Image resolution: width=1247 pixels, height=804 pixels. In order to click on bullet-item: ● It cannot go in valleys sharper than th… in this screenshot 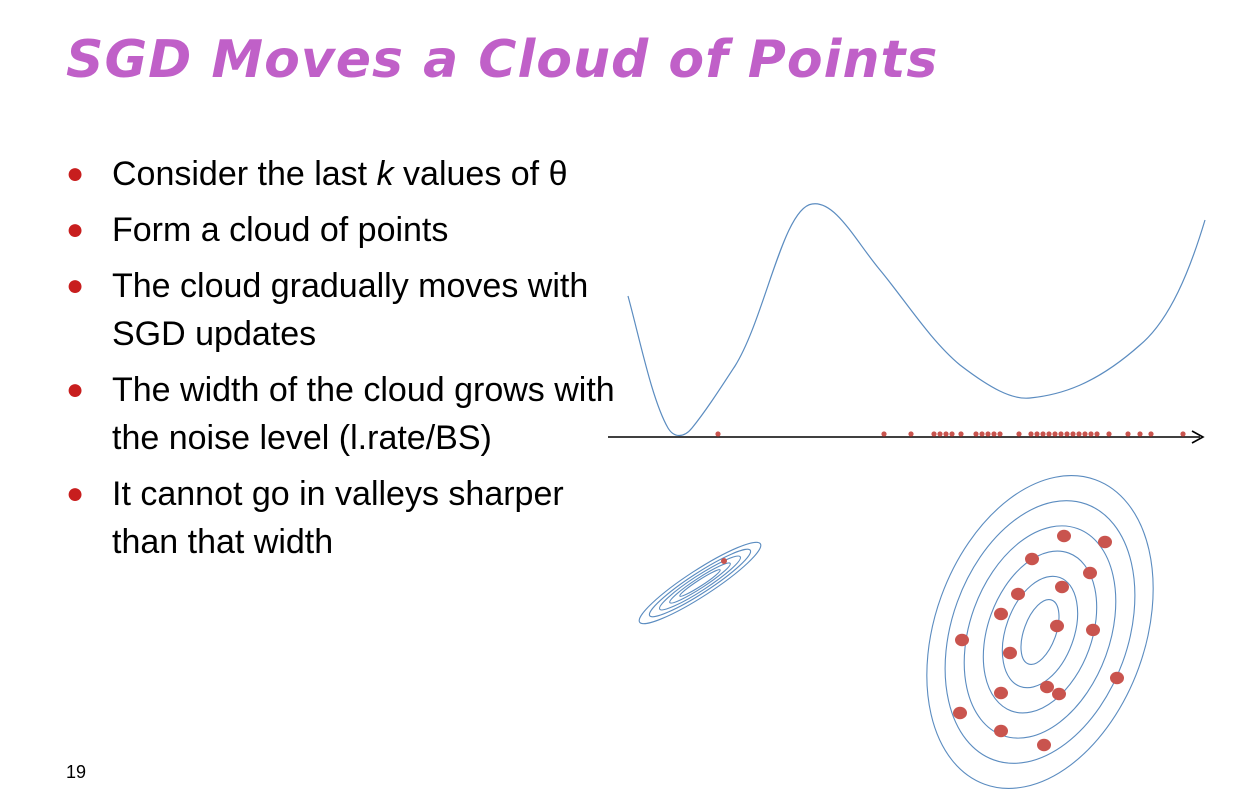, I will do `click(344, 518)`.